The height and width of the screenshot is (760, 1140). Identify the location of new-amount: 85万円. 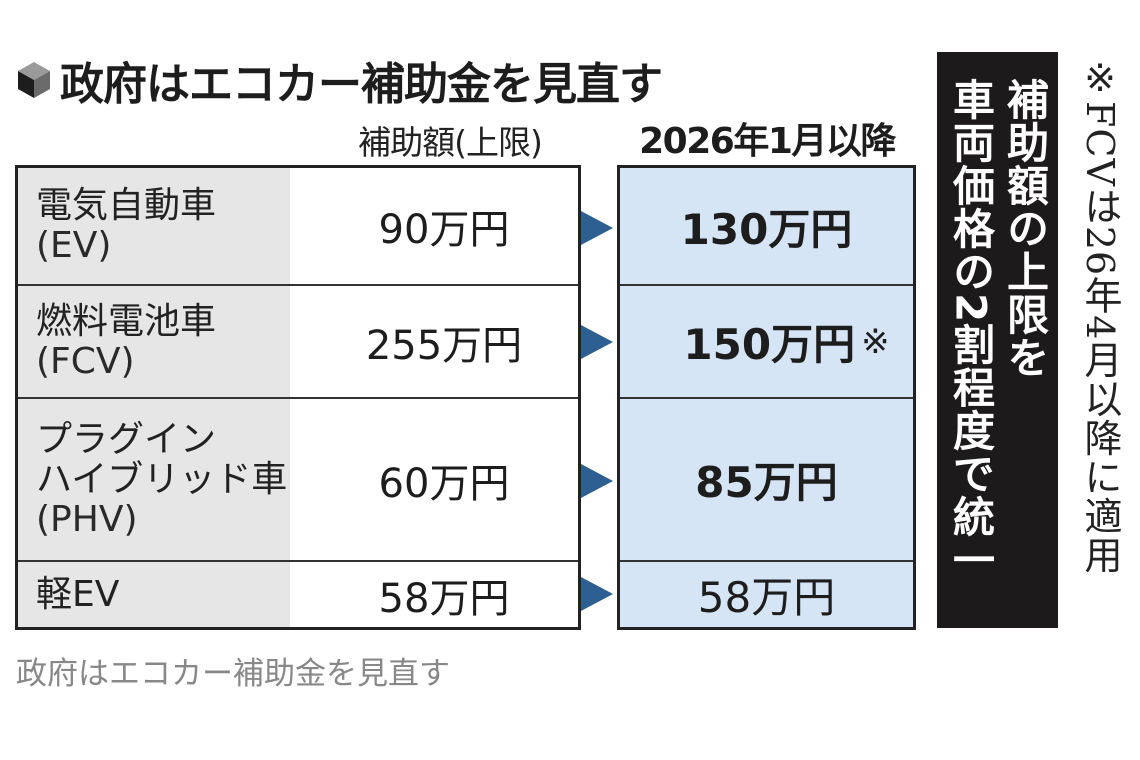
(766, 482).